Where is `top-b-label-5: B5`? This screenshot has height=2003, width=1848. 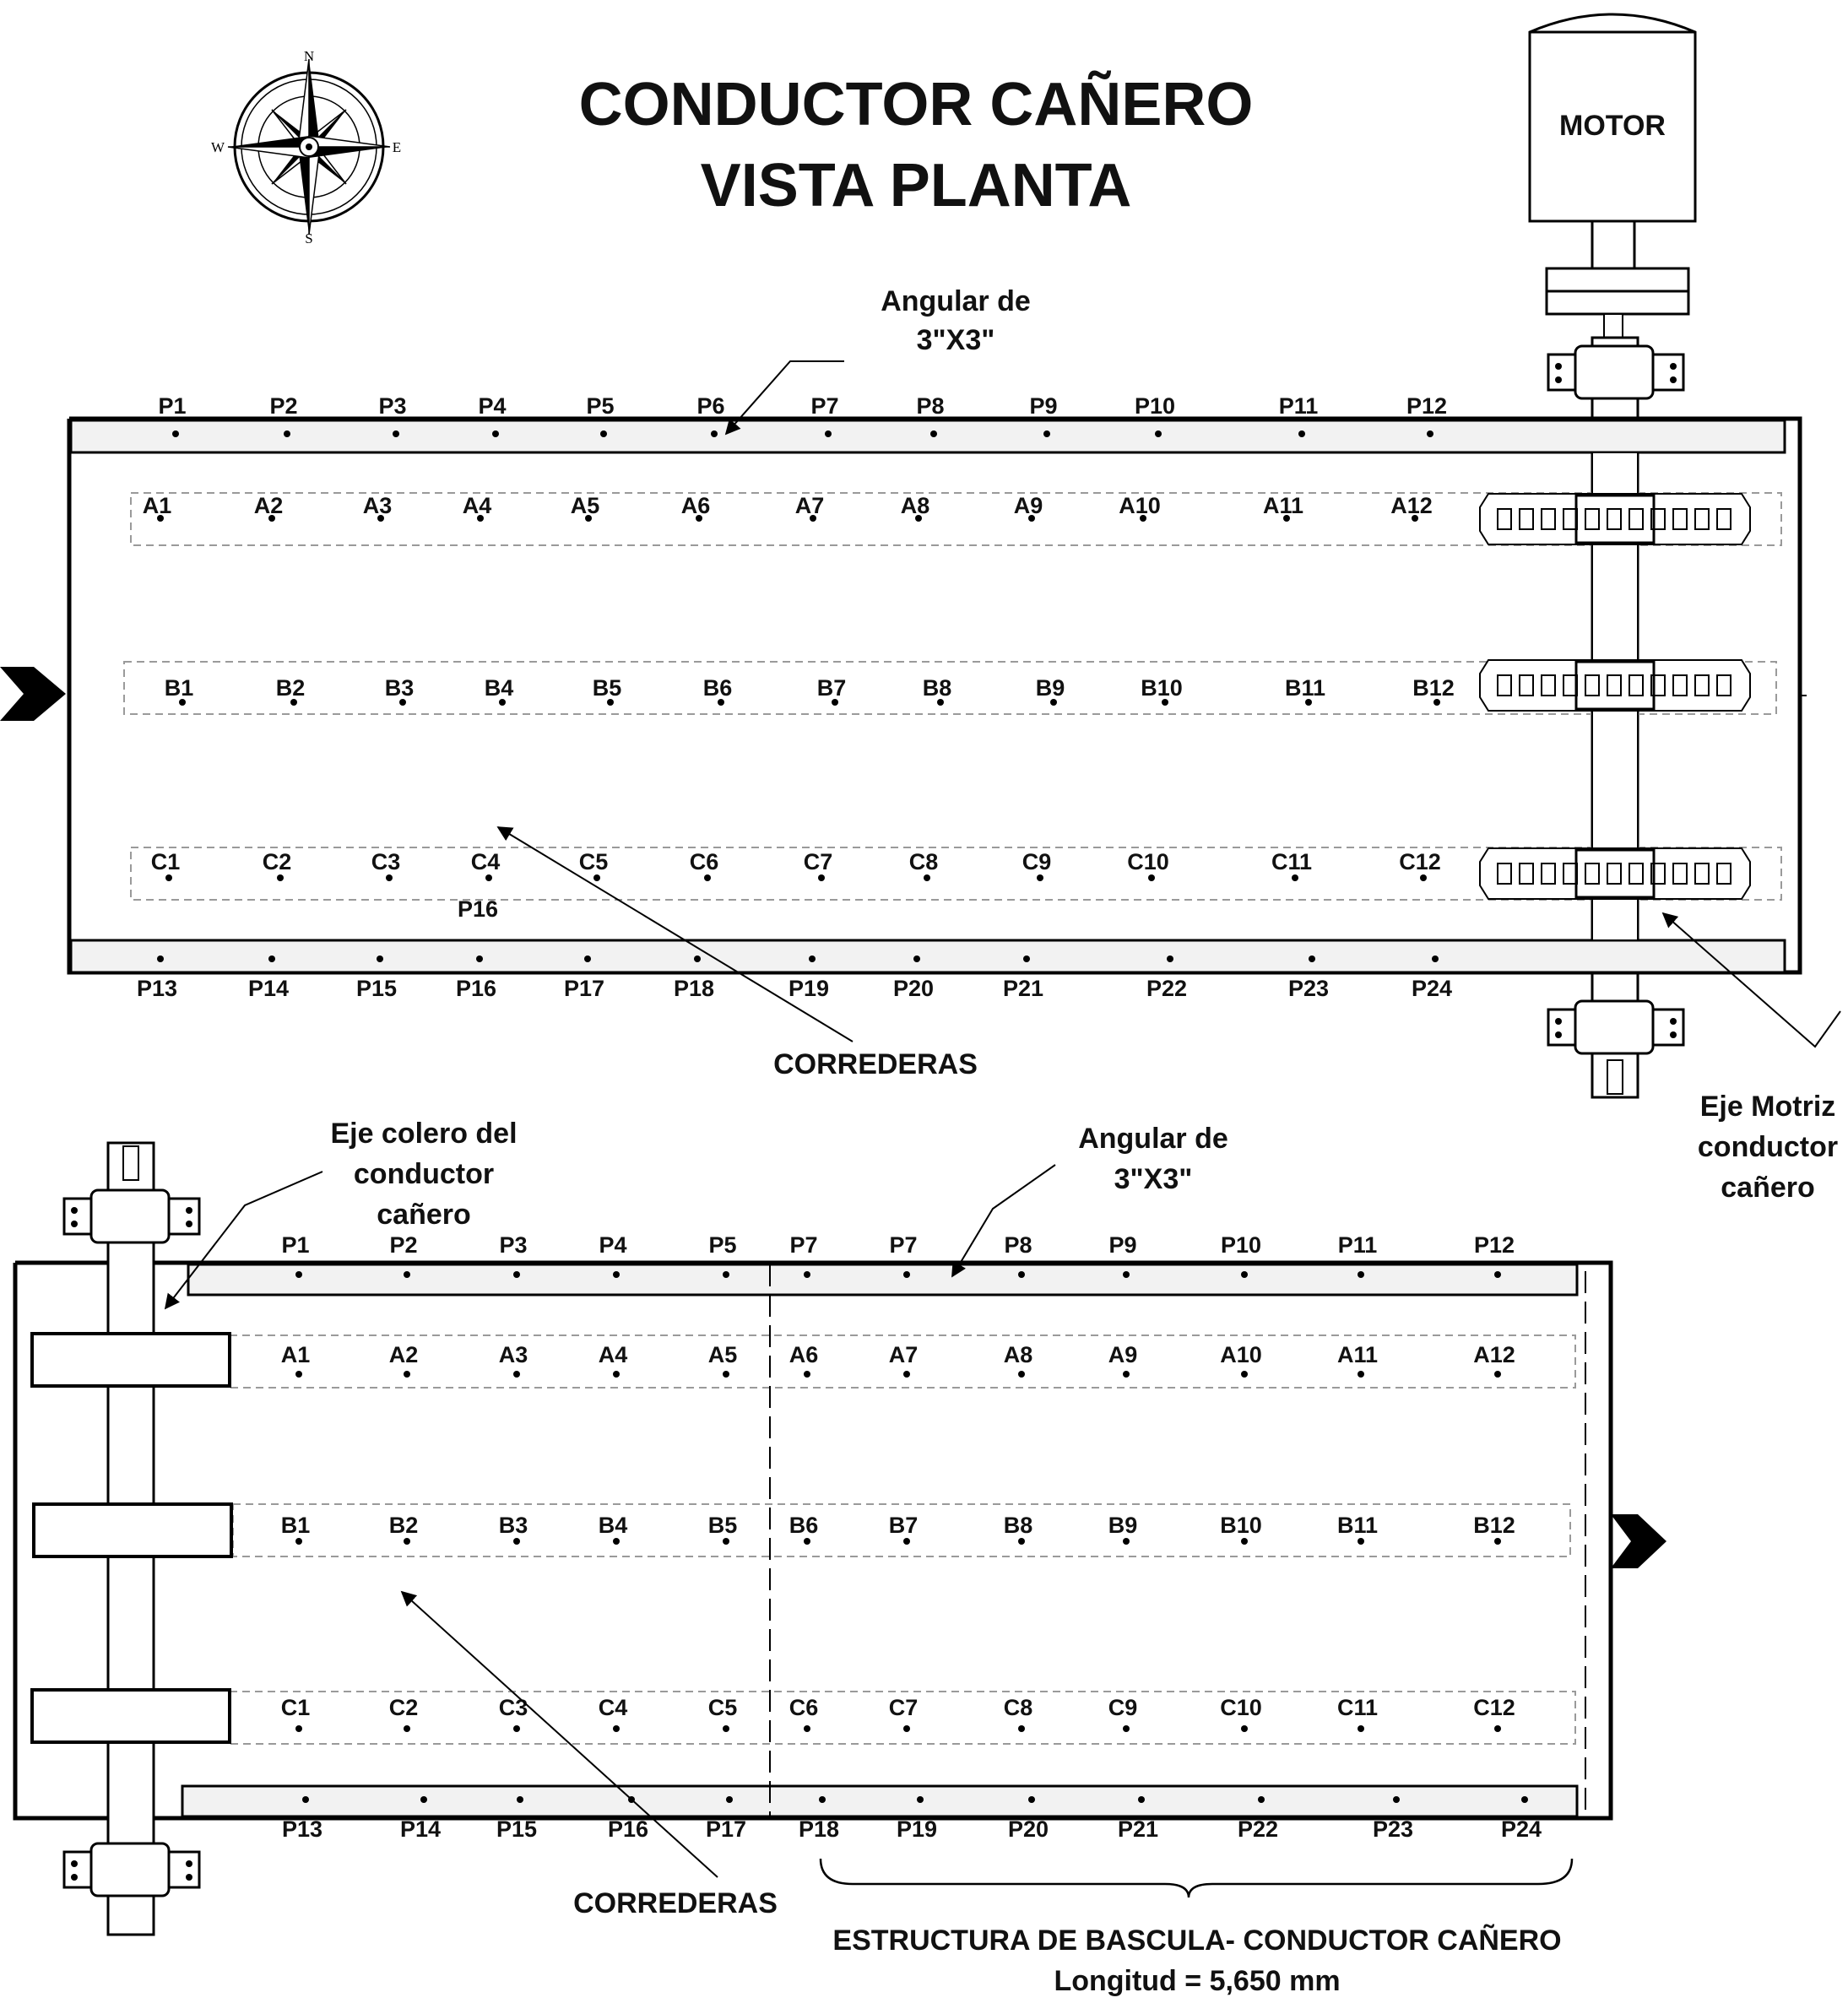
top-b-label-5: B5 is located at coordinates (607, 688).